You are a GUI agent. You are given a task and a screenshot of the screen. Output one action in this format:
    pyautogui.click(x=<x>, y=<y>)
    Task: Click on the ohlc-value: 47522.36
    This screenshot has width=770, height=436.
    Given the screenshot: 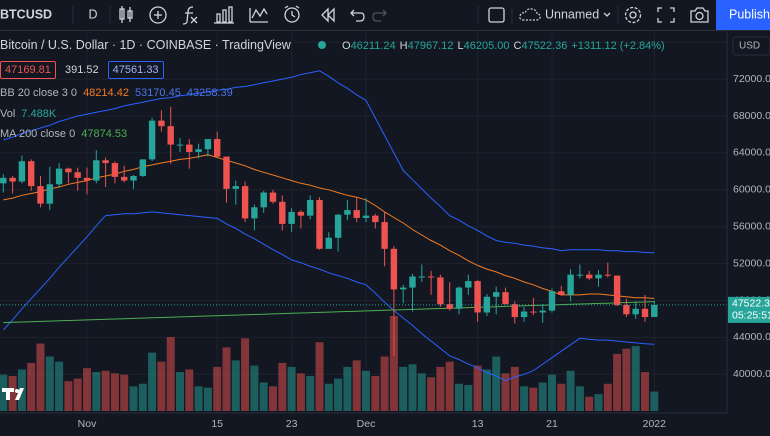 What is the action you would take?
    pyautogui.click(x=544, y=46)
    